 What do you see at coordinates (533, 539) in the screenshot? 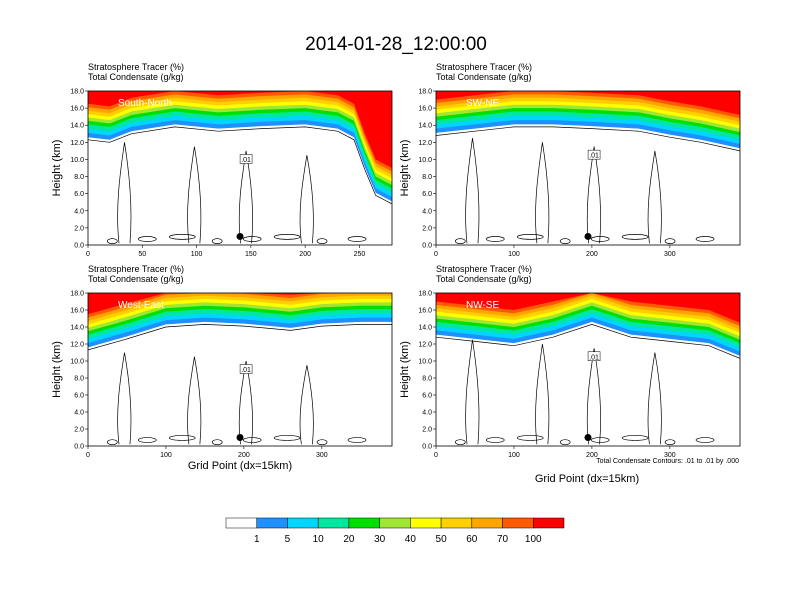
I see `colorbar-label: 100` at bounding box center [533, 539].